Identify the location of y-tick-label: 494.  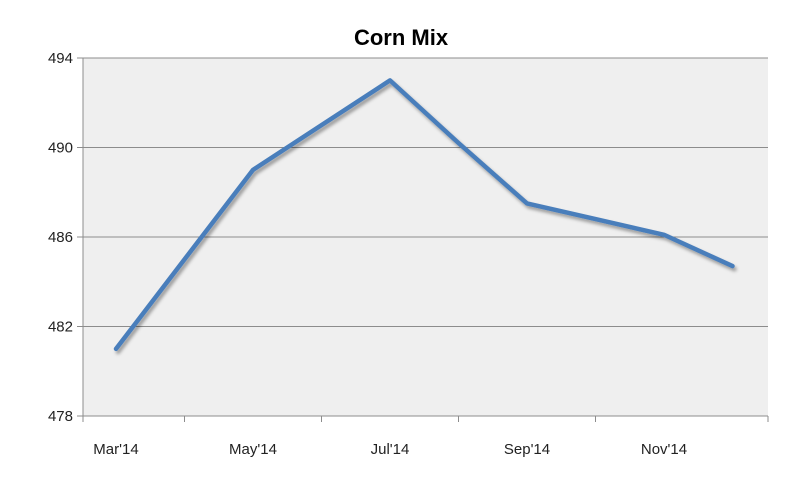
(60, 58).